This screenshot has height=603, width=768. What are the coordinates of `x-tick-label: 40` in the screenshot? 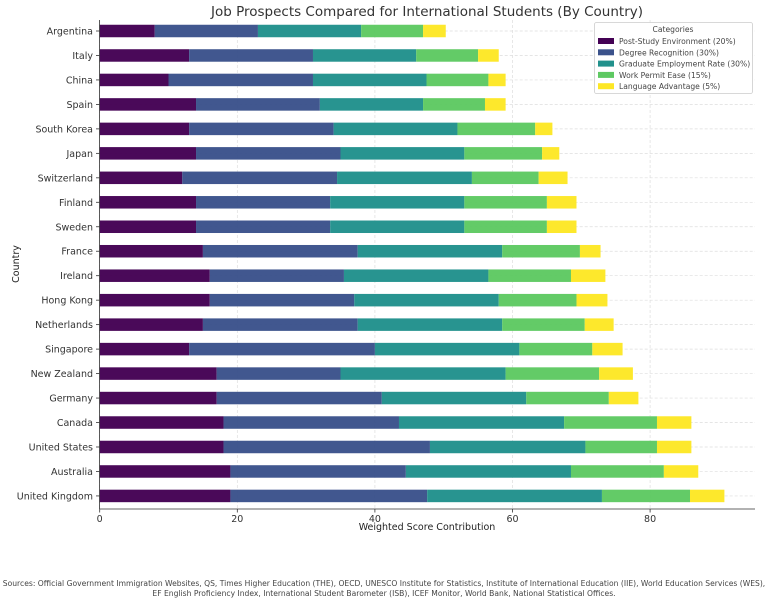 It's located at (375, 519).